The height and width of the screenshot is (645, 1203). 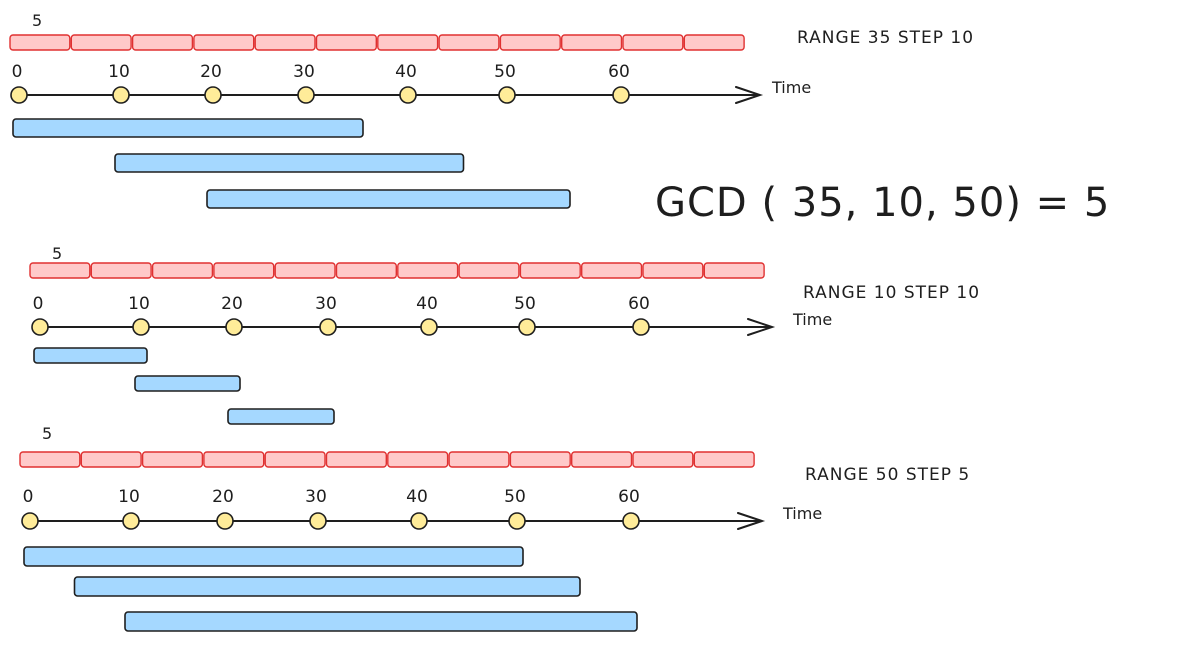 What do you see at coordinates (882, 203) in the screenshot?
I see `gcd-formula: GCD ( 35, 10, 50) = 5` at bounding box center [882, 203].